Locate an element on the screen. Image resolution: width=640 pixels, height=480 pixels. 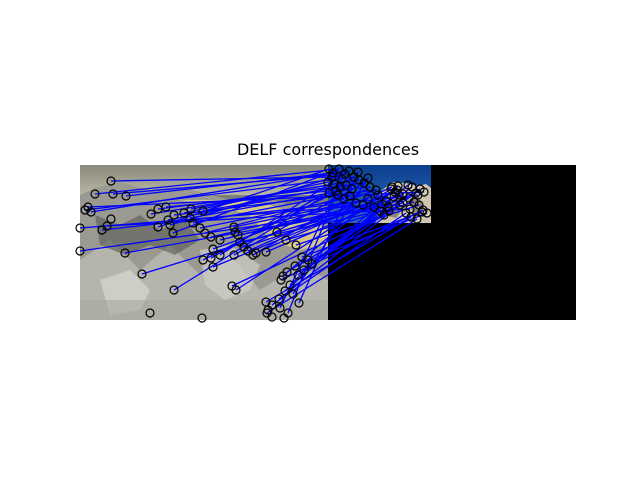
right-keypoints is located at coordinates (377, 194).